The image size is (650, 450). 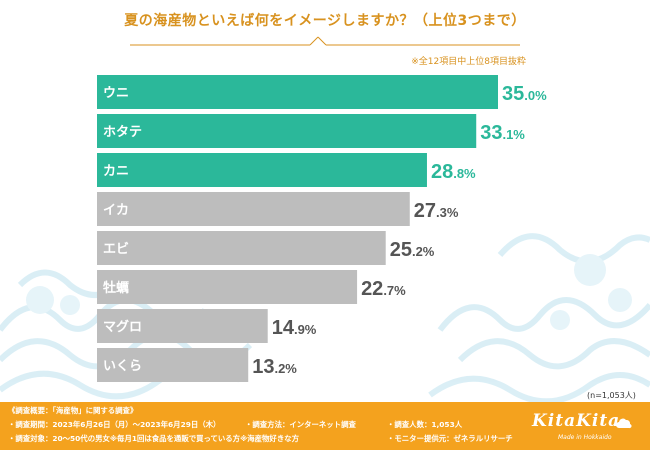 I want to click on bar-value-label: 22.7%, so click(x=383, y=289).